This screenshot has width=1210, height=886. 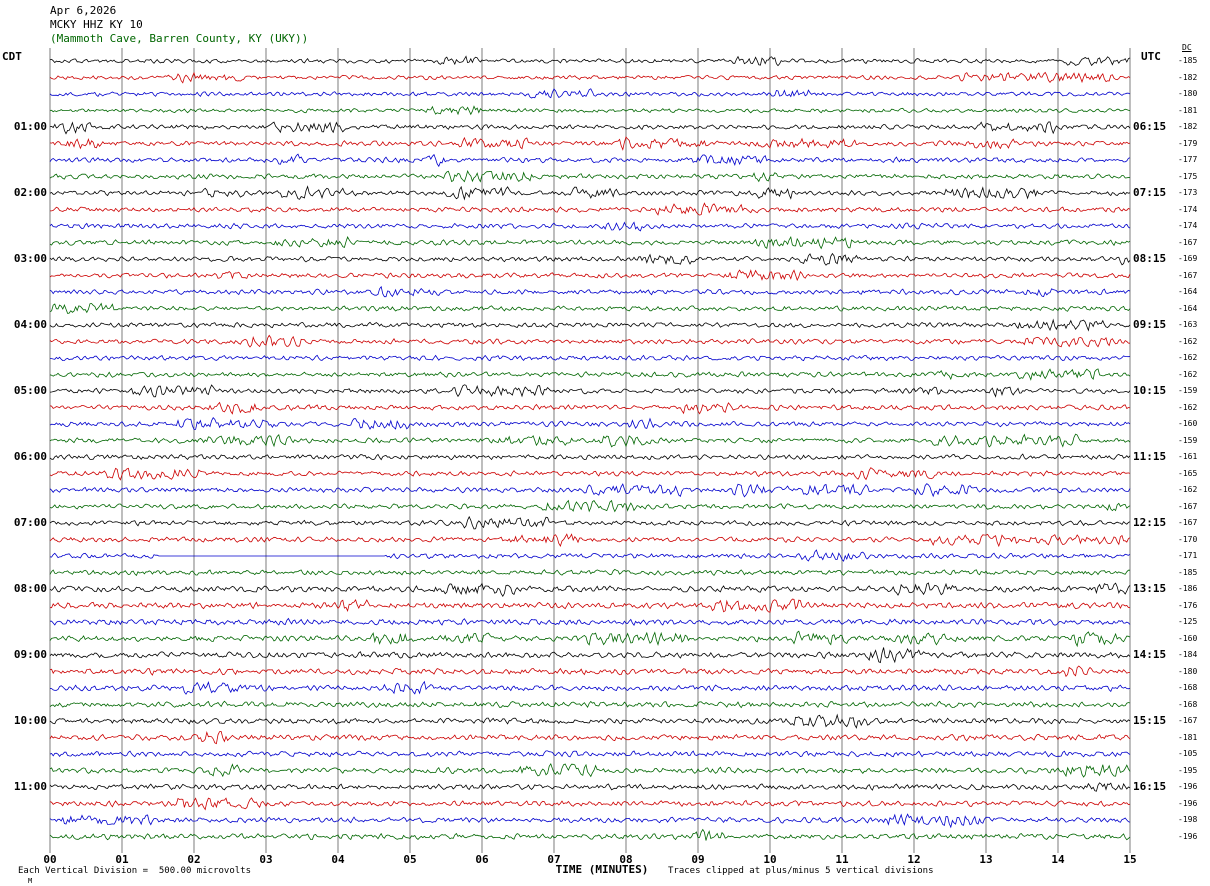 I want to click on dc-offset-value: -176, so click(x=1188, y=605).